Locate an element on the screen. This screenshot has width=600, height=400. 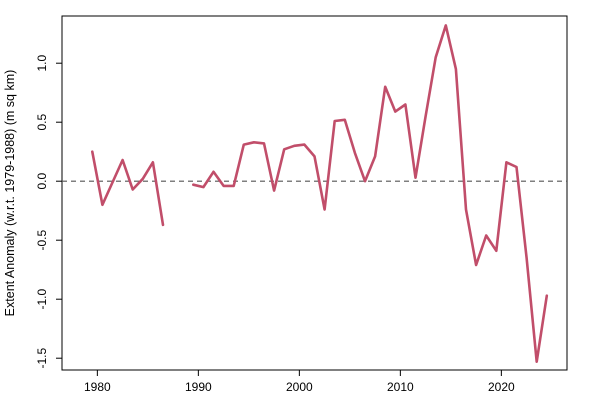
y-tick-label: -1.5 is located at coordinates (42, 358).